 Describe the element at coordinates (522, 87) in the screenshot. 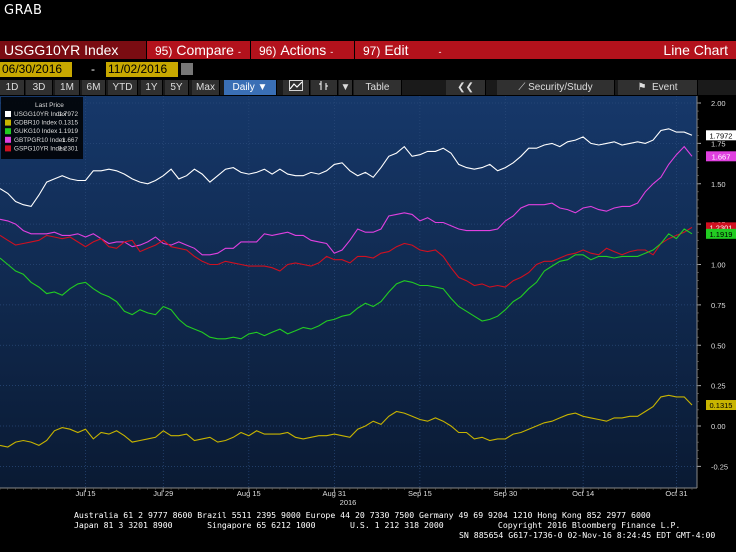

I see `study-icon: ⟋` at that location.